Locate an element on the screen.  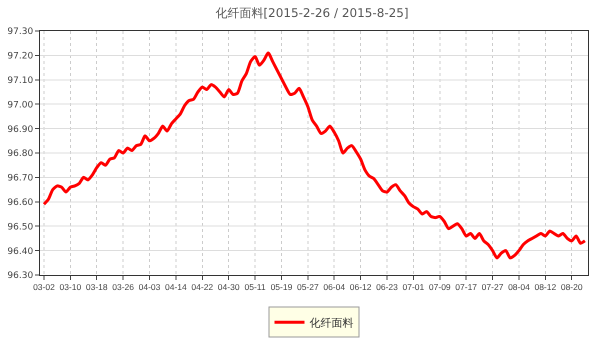
legend-label: 化纤面料 is located at coordinates (332, 323).